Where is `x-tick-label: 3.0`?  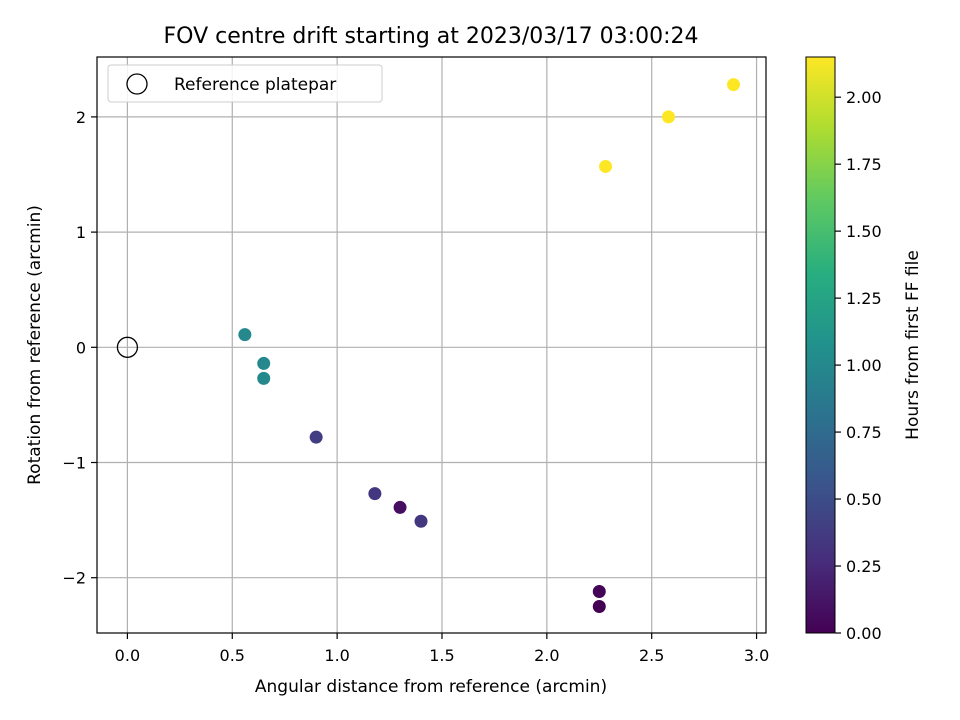 x-tick-label: 3.0 is located at coordinates (756, 655).